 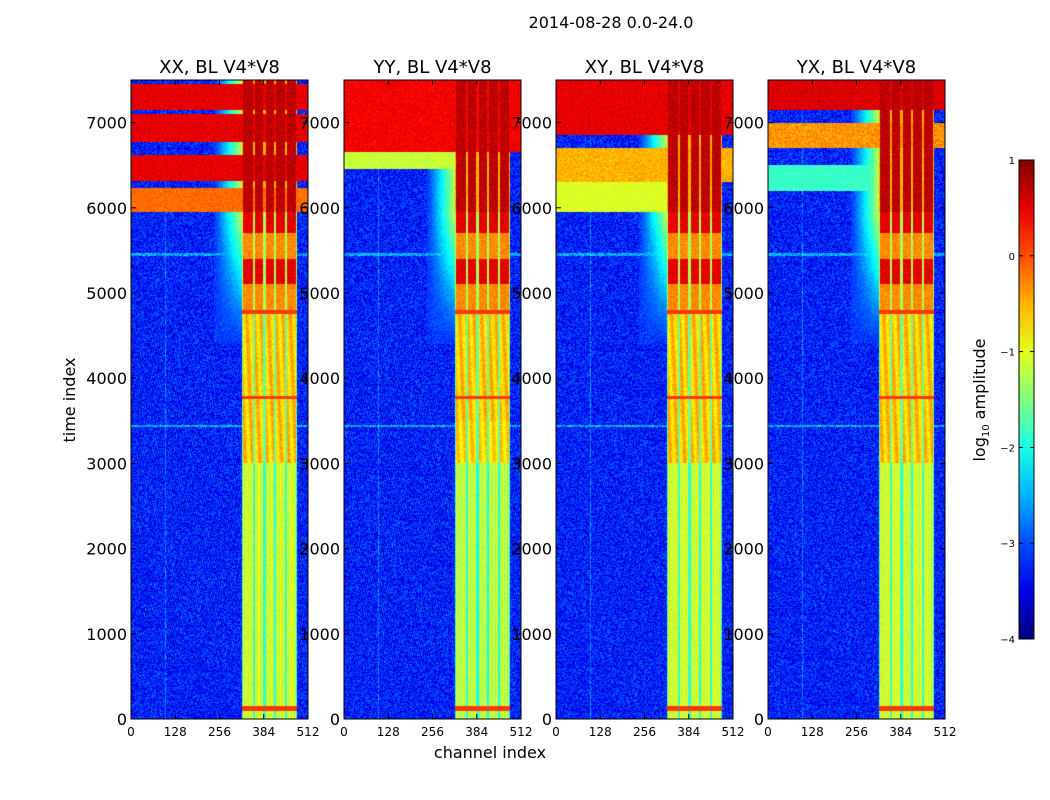 I want to click on colorbar: 1 0 −1 −2 −3 −4, so click(x=1017, y=401).